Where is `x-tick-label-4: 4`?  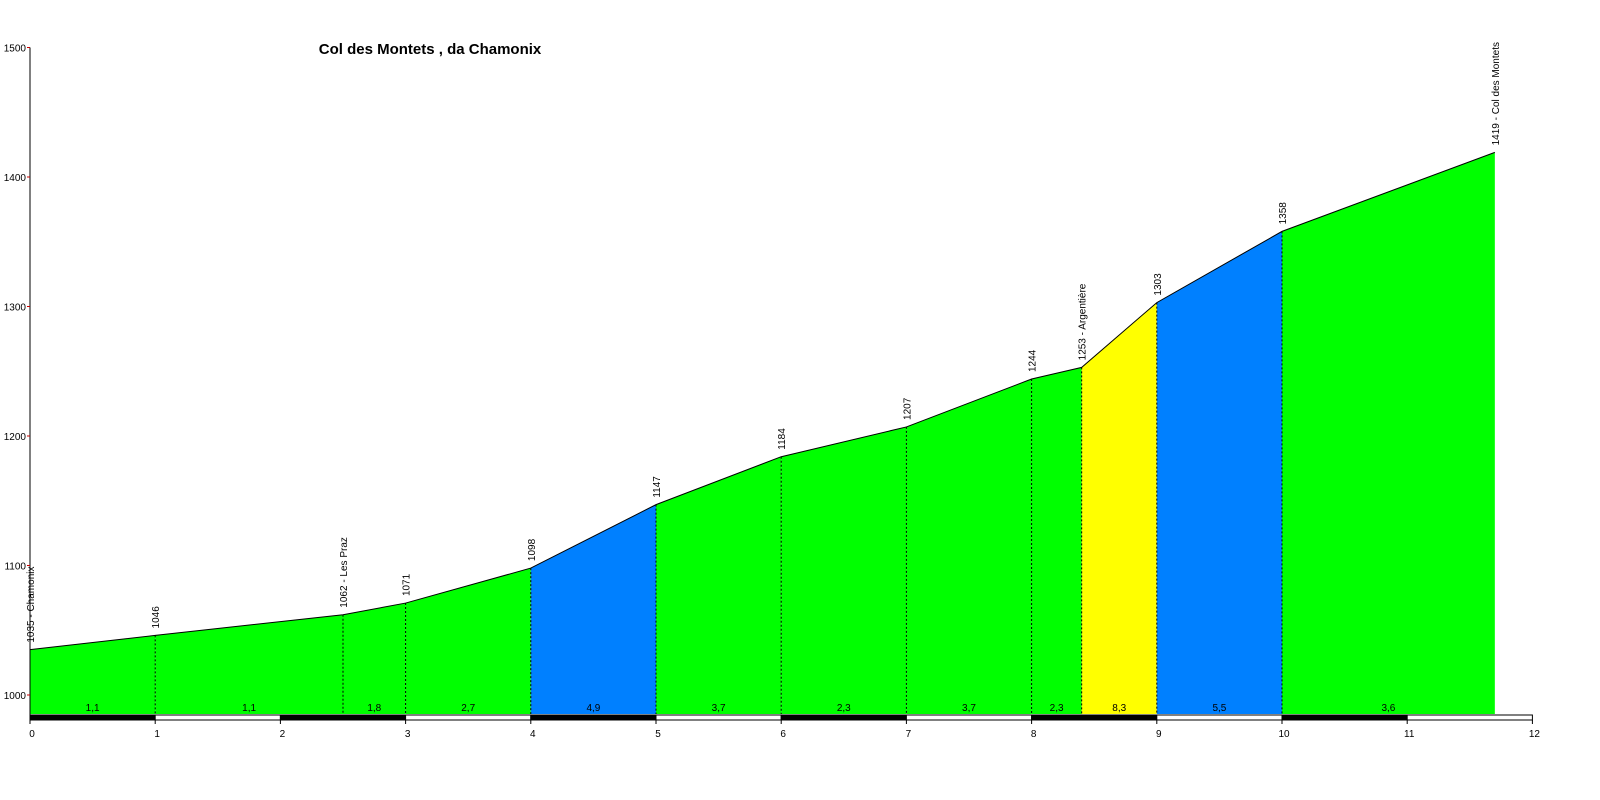
x-tick-label-4: 4 is located at coordinates (533, 734).